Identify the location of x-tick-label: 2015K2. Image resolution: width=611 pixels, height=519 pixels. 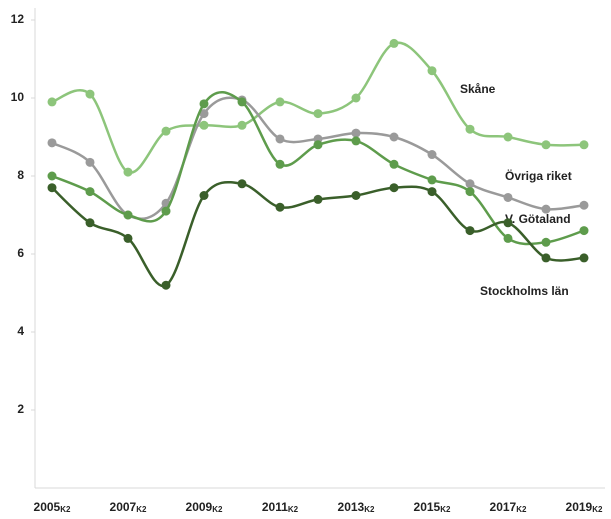
(432, 507).